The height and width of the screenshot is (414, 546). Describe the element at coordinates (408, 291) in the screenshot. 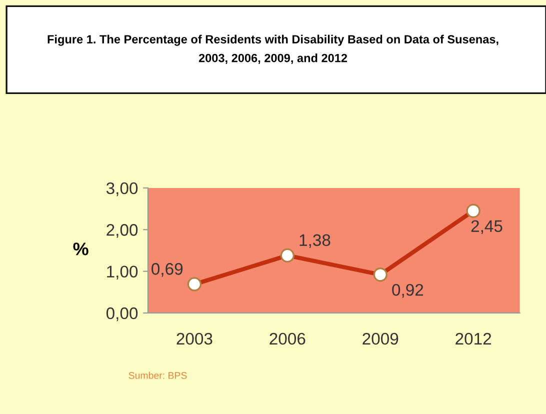

I see `data-label: 0,92` at that location.